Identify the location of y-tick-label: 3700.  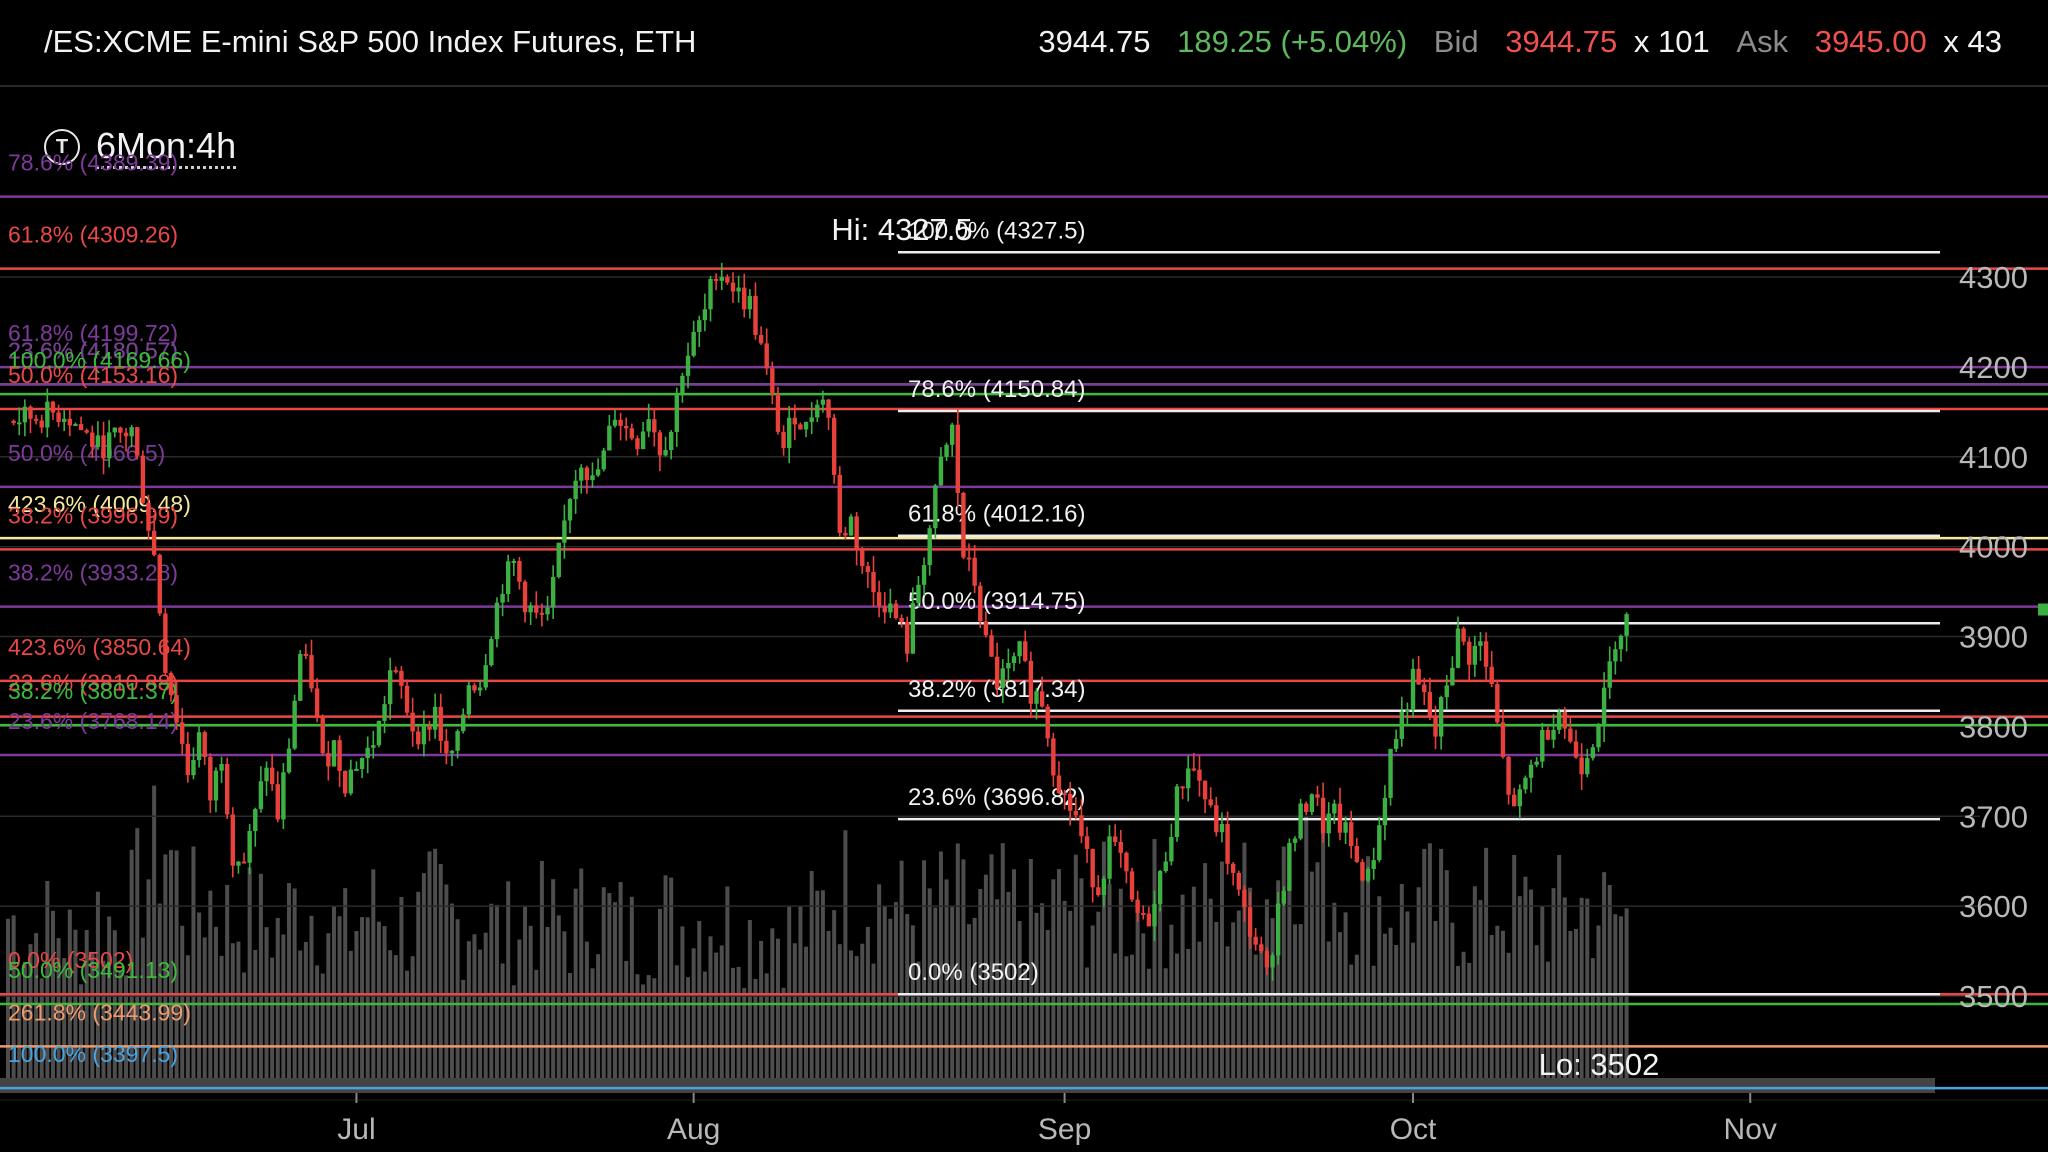
(1993, 816).